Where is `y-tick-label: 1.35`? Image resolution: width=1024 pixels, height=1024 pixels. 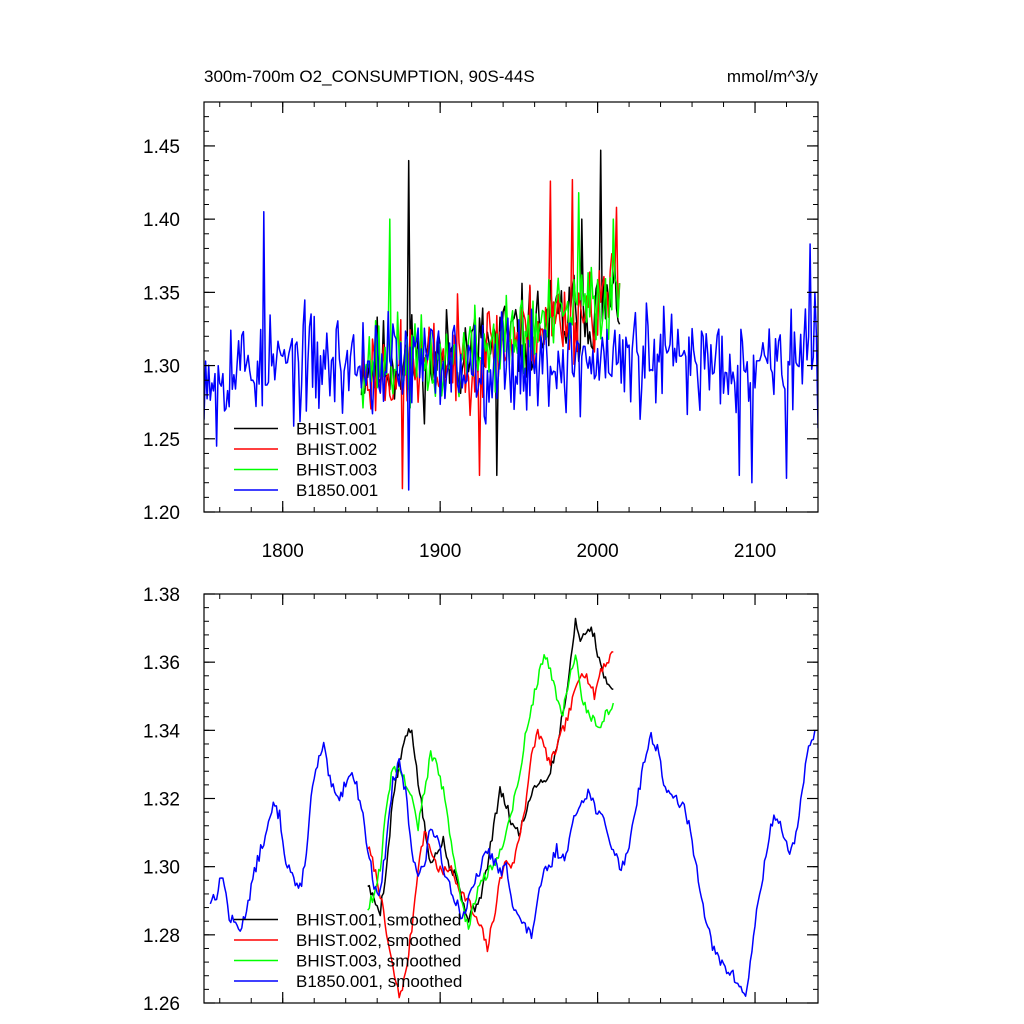 y-tick-label: 1.35 is located at coordinates (161, 293).